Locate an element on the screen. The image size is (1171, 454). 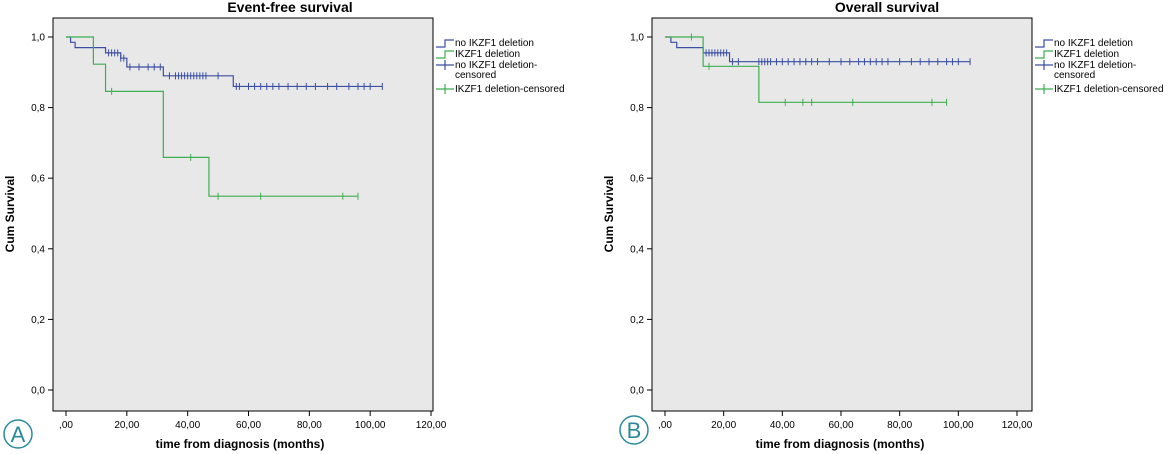
panel-b-series is located at coordinates (818, 69).